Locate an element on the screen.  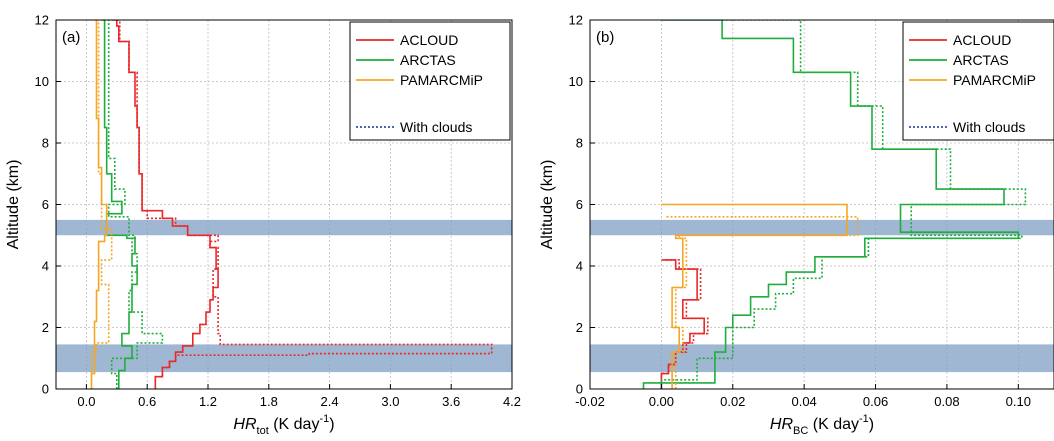
x-axis-title: HRBC (K day-1) is located at coordinates (822, 424).